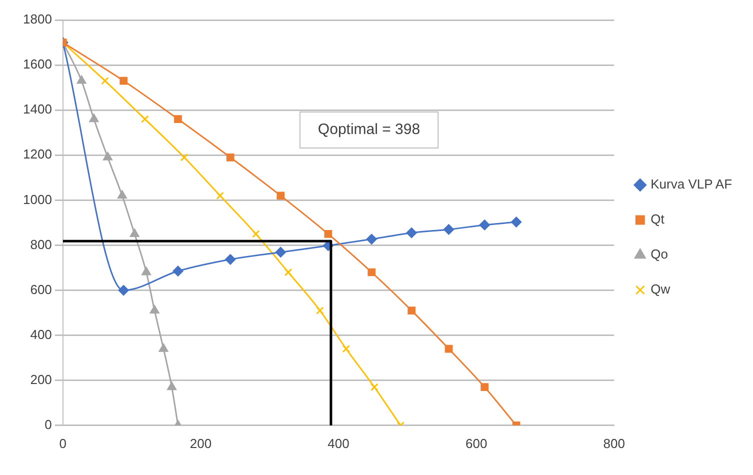 The height and width of the screenshot is (475, 753). Describe the element at coordinates (37, 19) in the screenshot. I see `y-tick-label: 1800` at that location.